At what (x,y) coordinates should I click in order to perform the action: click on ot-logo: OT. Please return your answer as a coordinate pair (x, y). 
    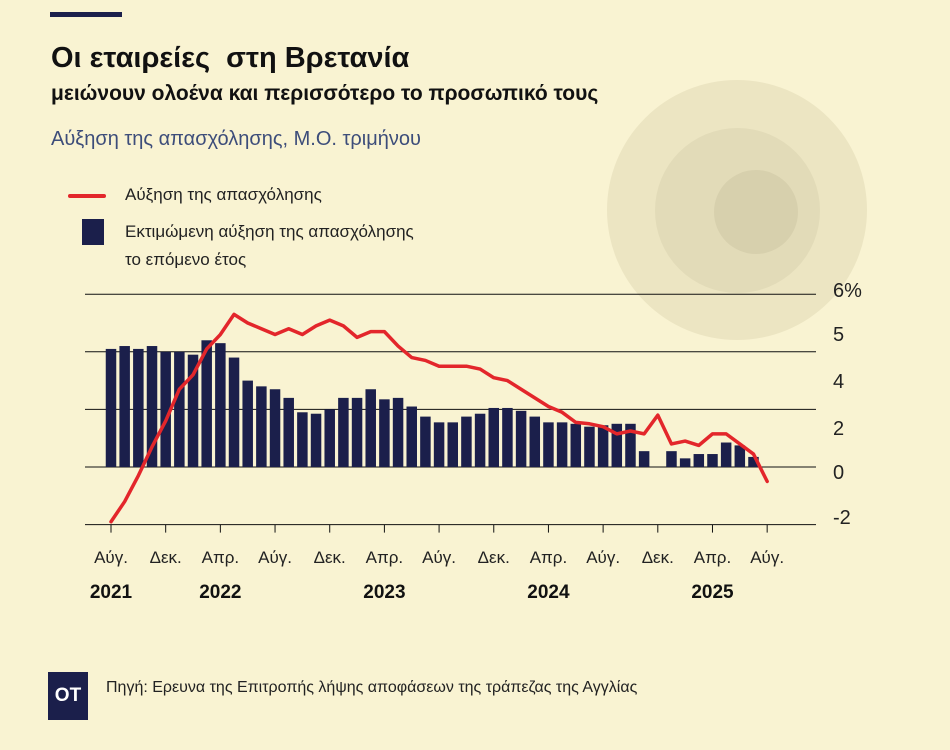
    Looking at the image, I should click on (68, 696).